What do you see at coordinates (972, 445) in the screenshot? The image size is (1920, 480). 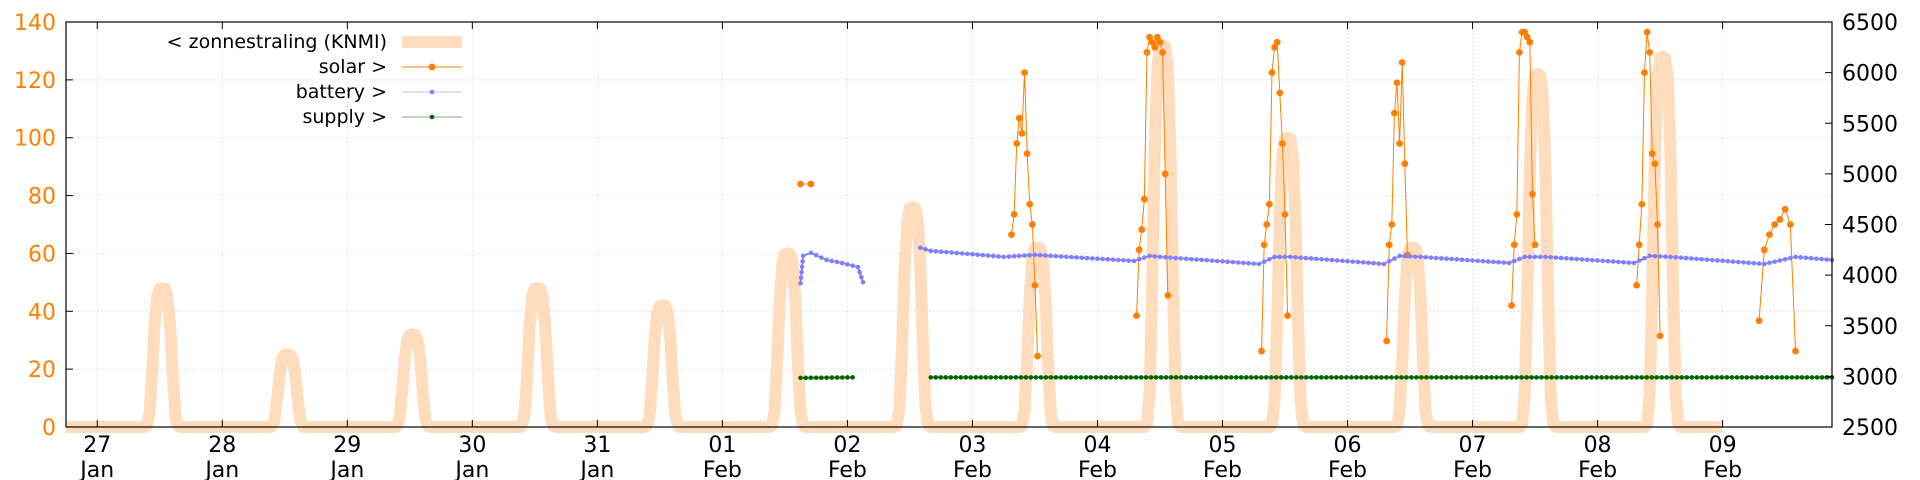 I see `x-axis-day-label: 03` at bounding box center [972, 445].